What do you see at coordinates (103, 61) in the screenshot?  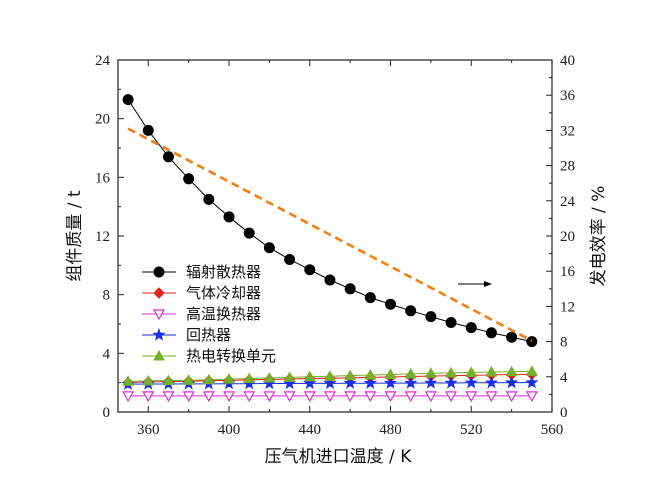 I see `y-left-tick-label: 24` at bounding box center [103, 61].